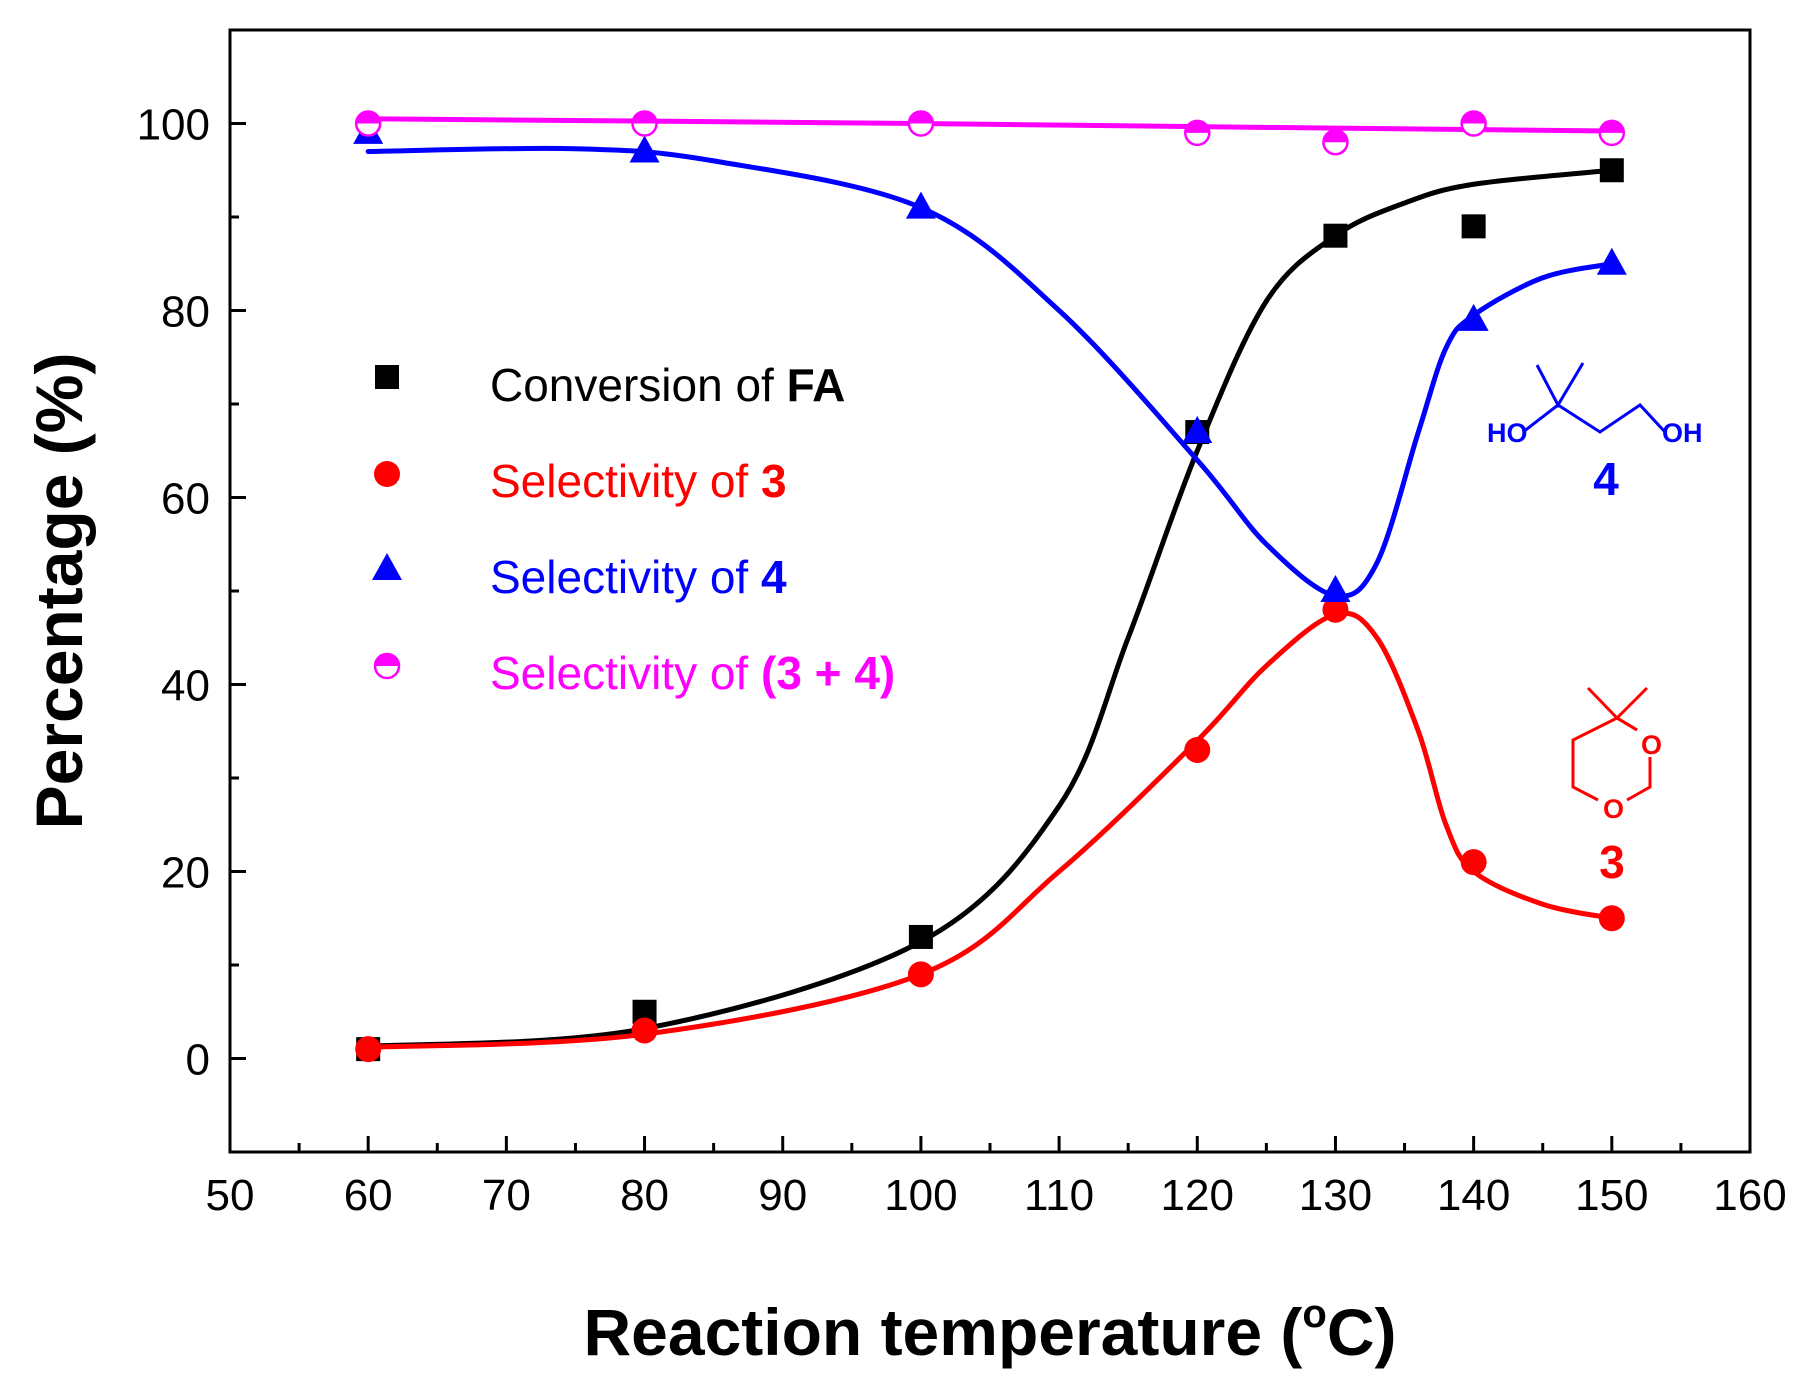 This screenshot has width=1810, height=1379. I want to click on y-tick-label: 40, so click(185, 686).